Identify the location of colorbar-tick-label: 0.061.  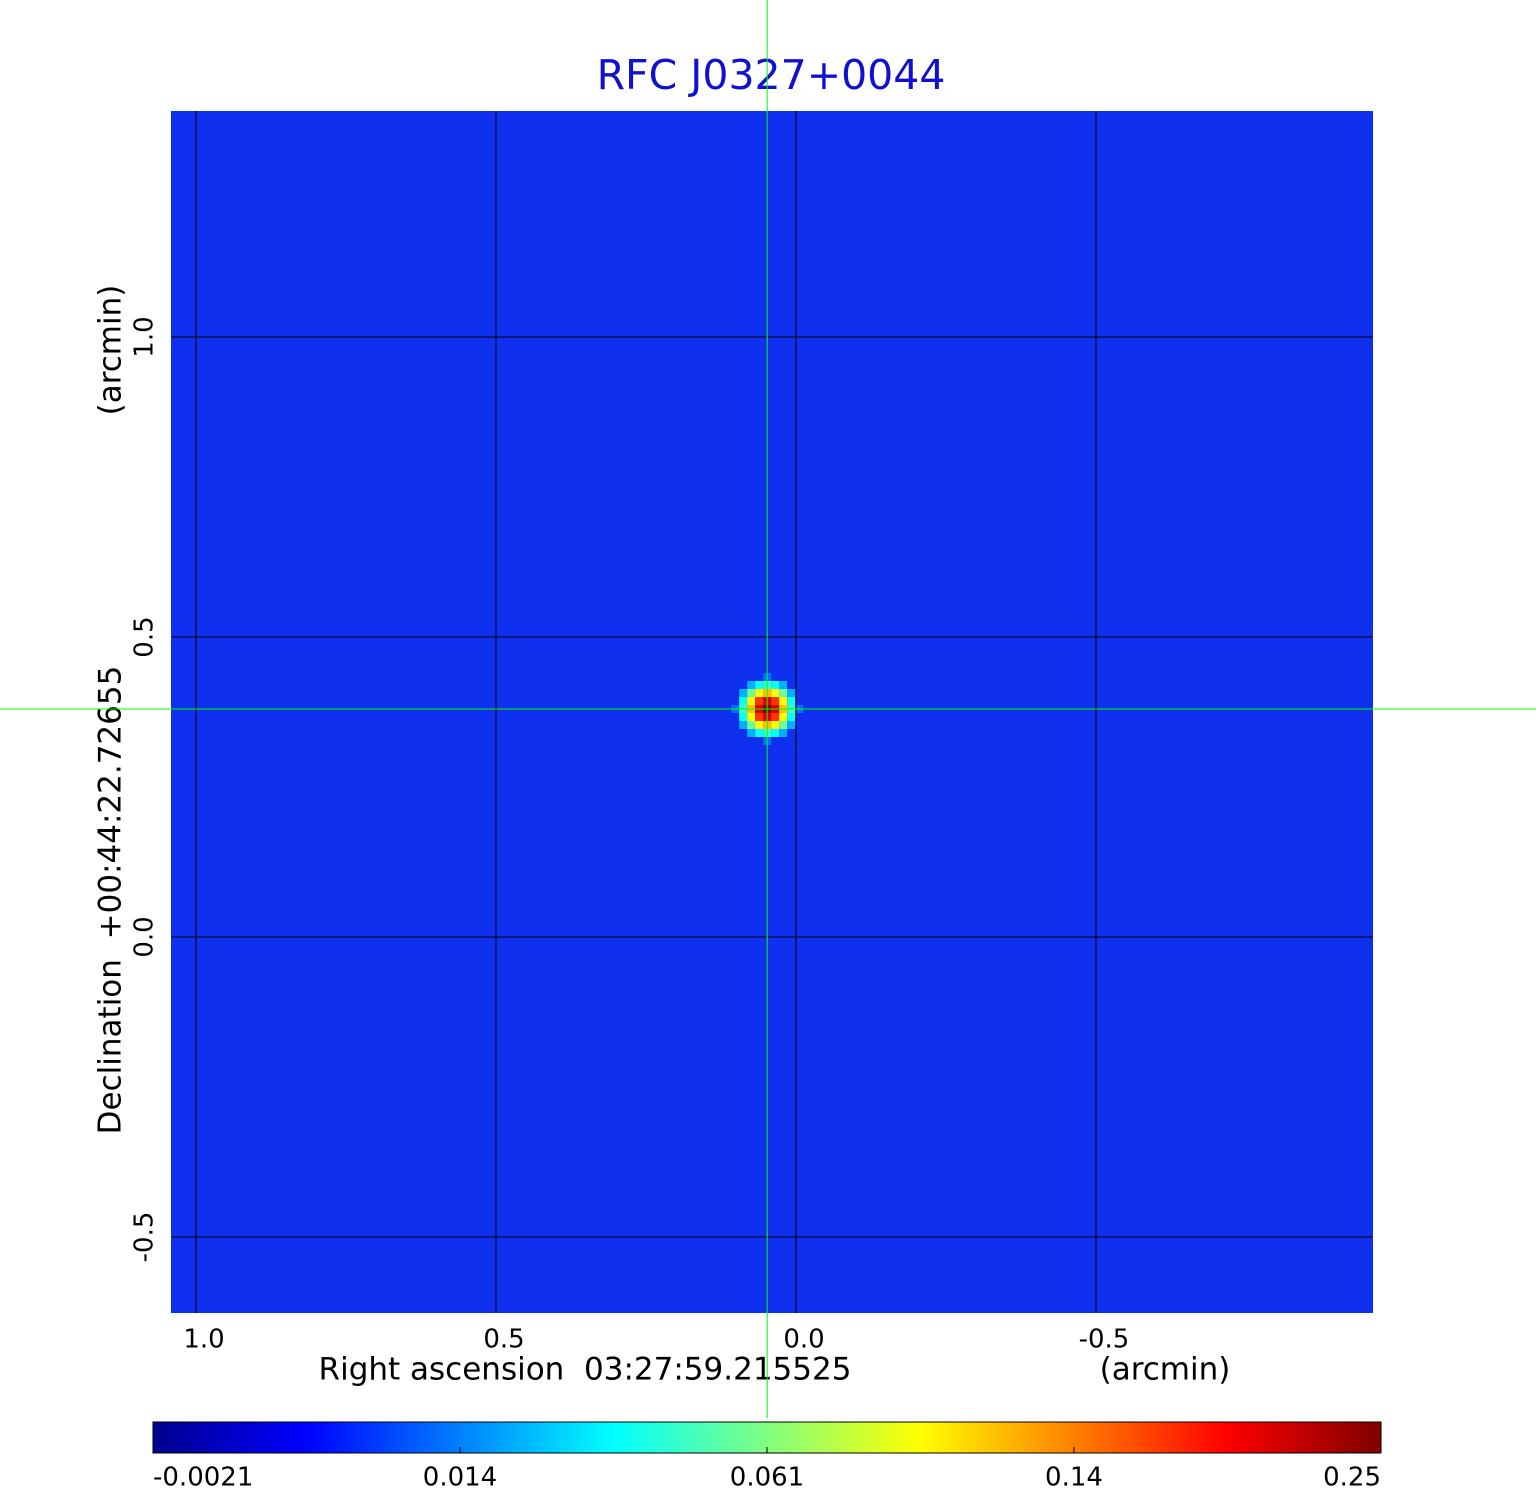
(767, 1478).